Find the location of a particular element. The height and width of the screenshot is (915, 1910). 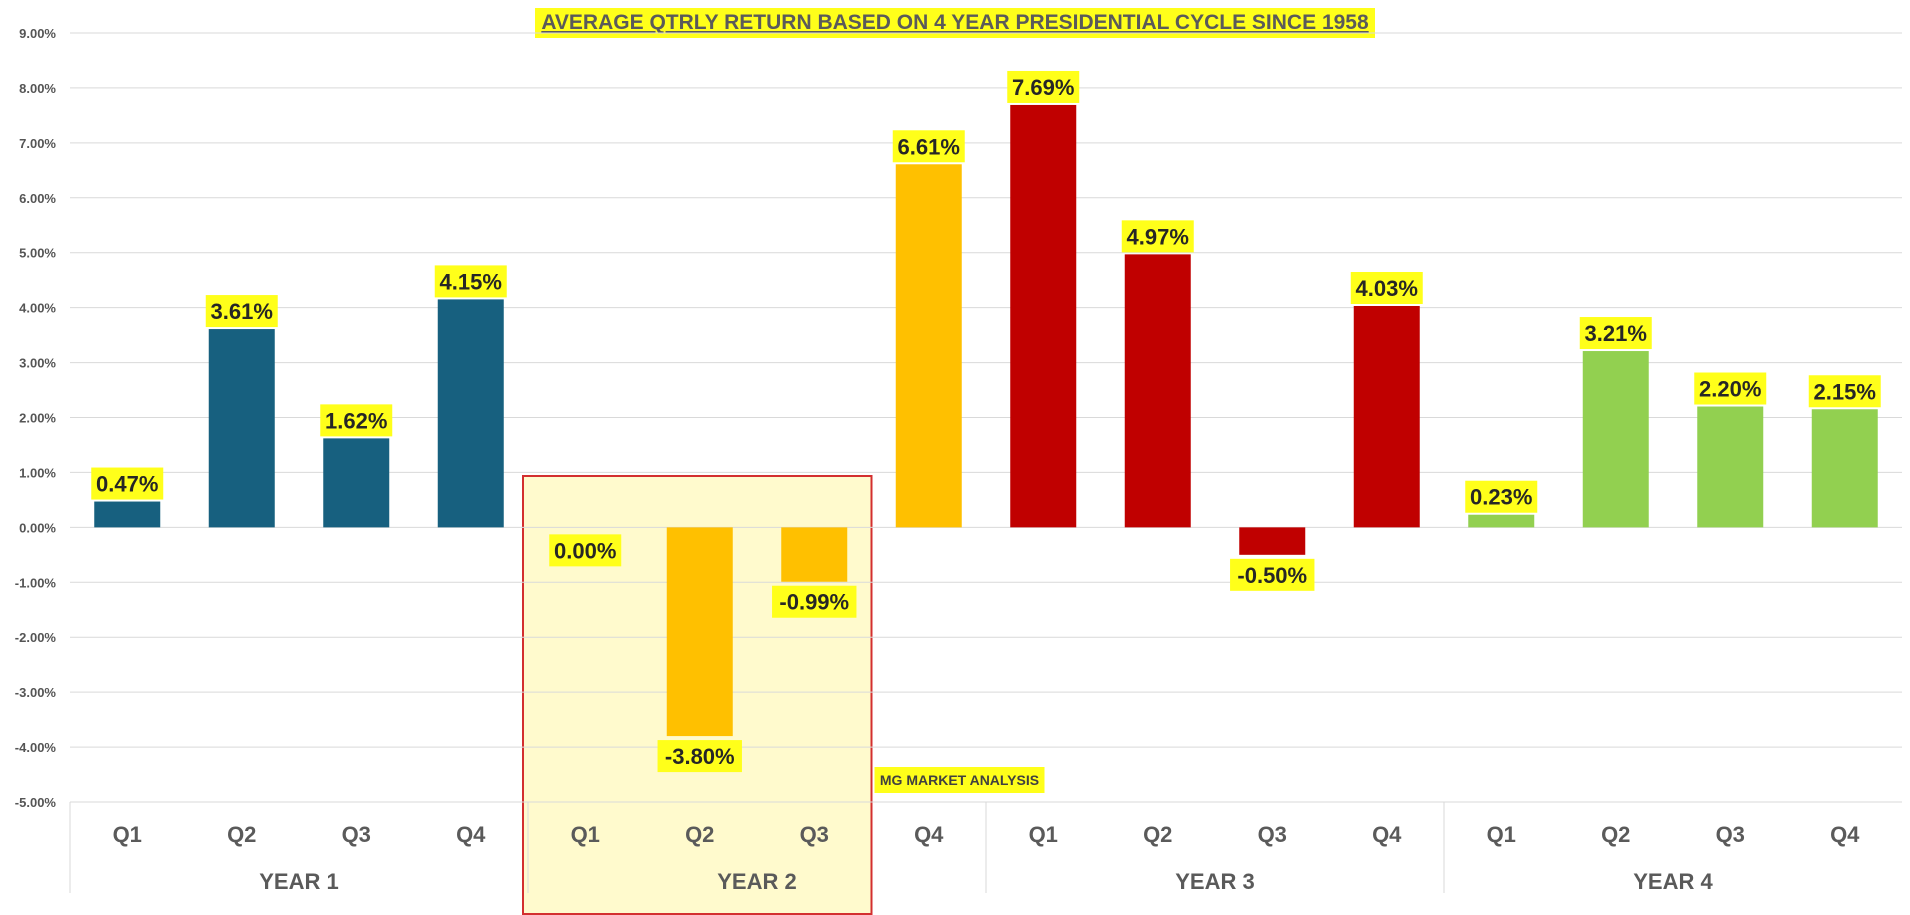

y-tick-label: 8.00% is located at coordinates (37, 88).